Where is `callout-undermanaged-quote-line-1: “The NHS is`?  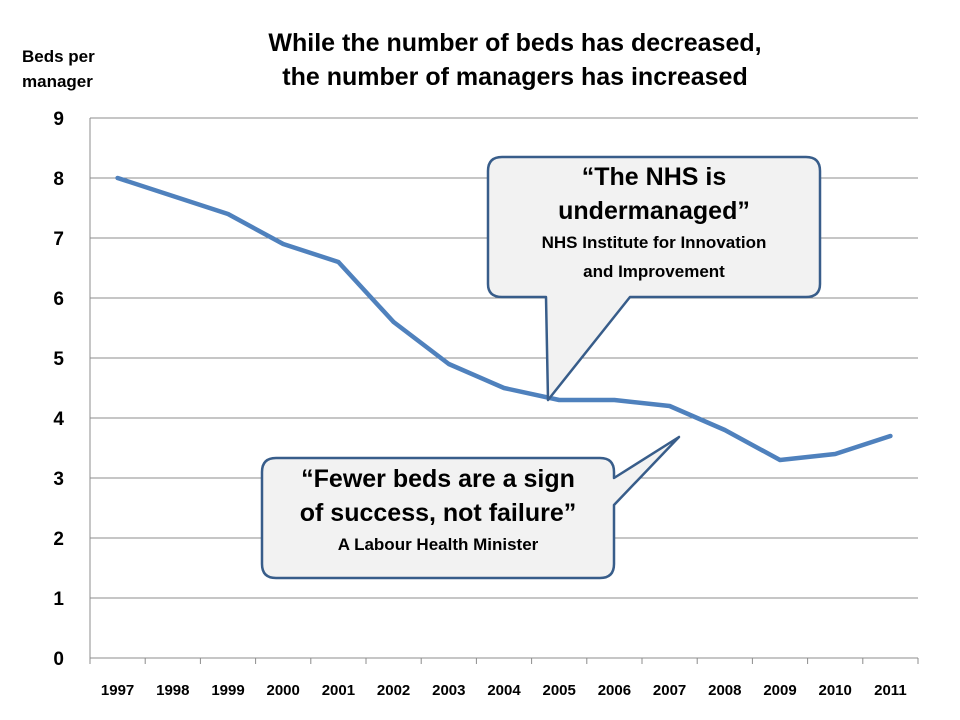
callout-undermanaged-quote-line-1: “The NHS is is located at coordinates (654, 177).